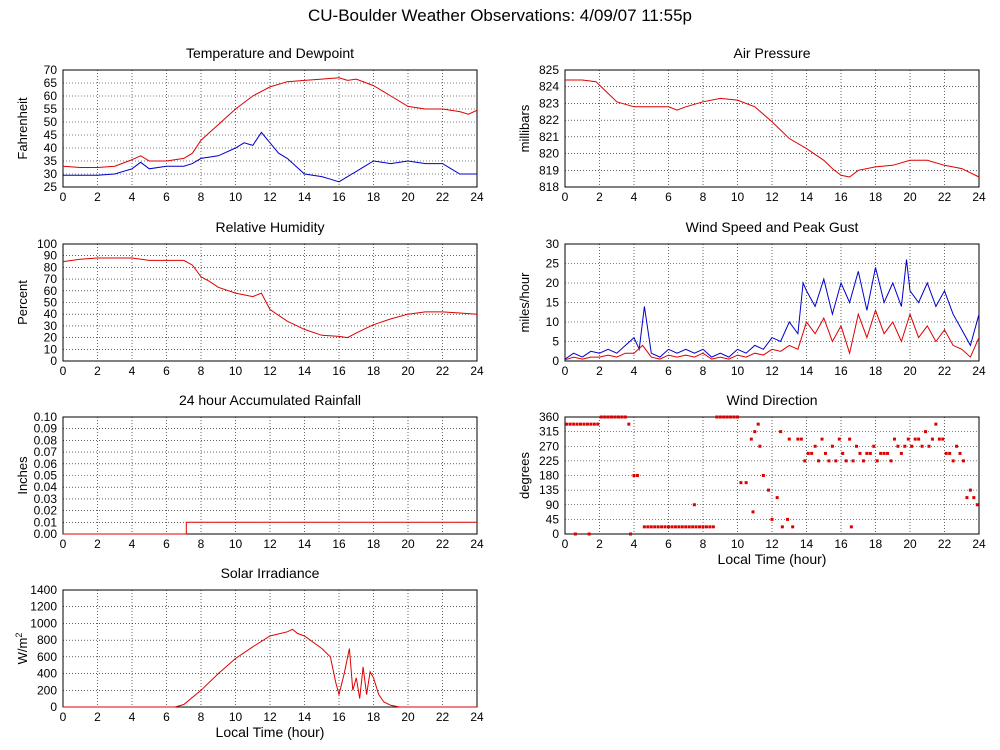 The height and width of the screenshot is (750, 1000). What do you see at coordinates (408, 197) in the screenshot?
I see `temperature-x-tick-label: 20` at bounding box center [408, 197].